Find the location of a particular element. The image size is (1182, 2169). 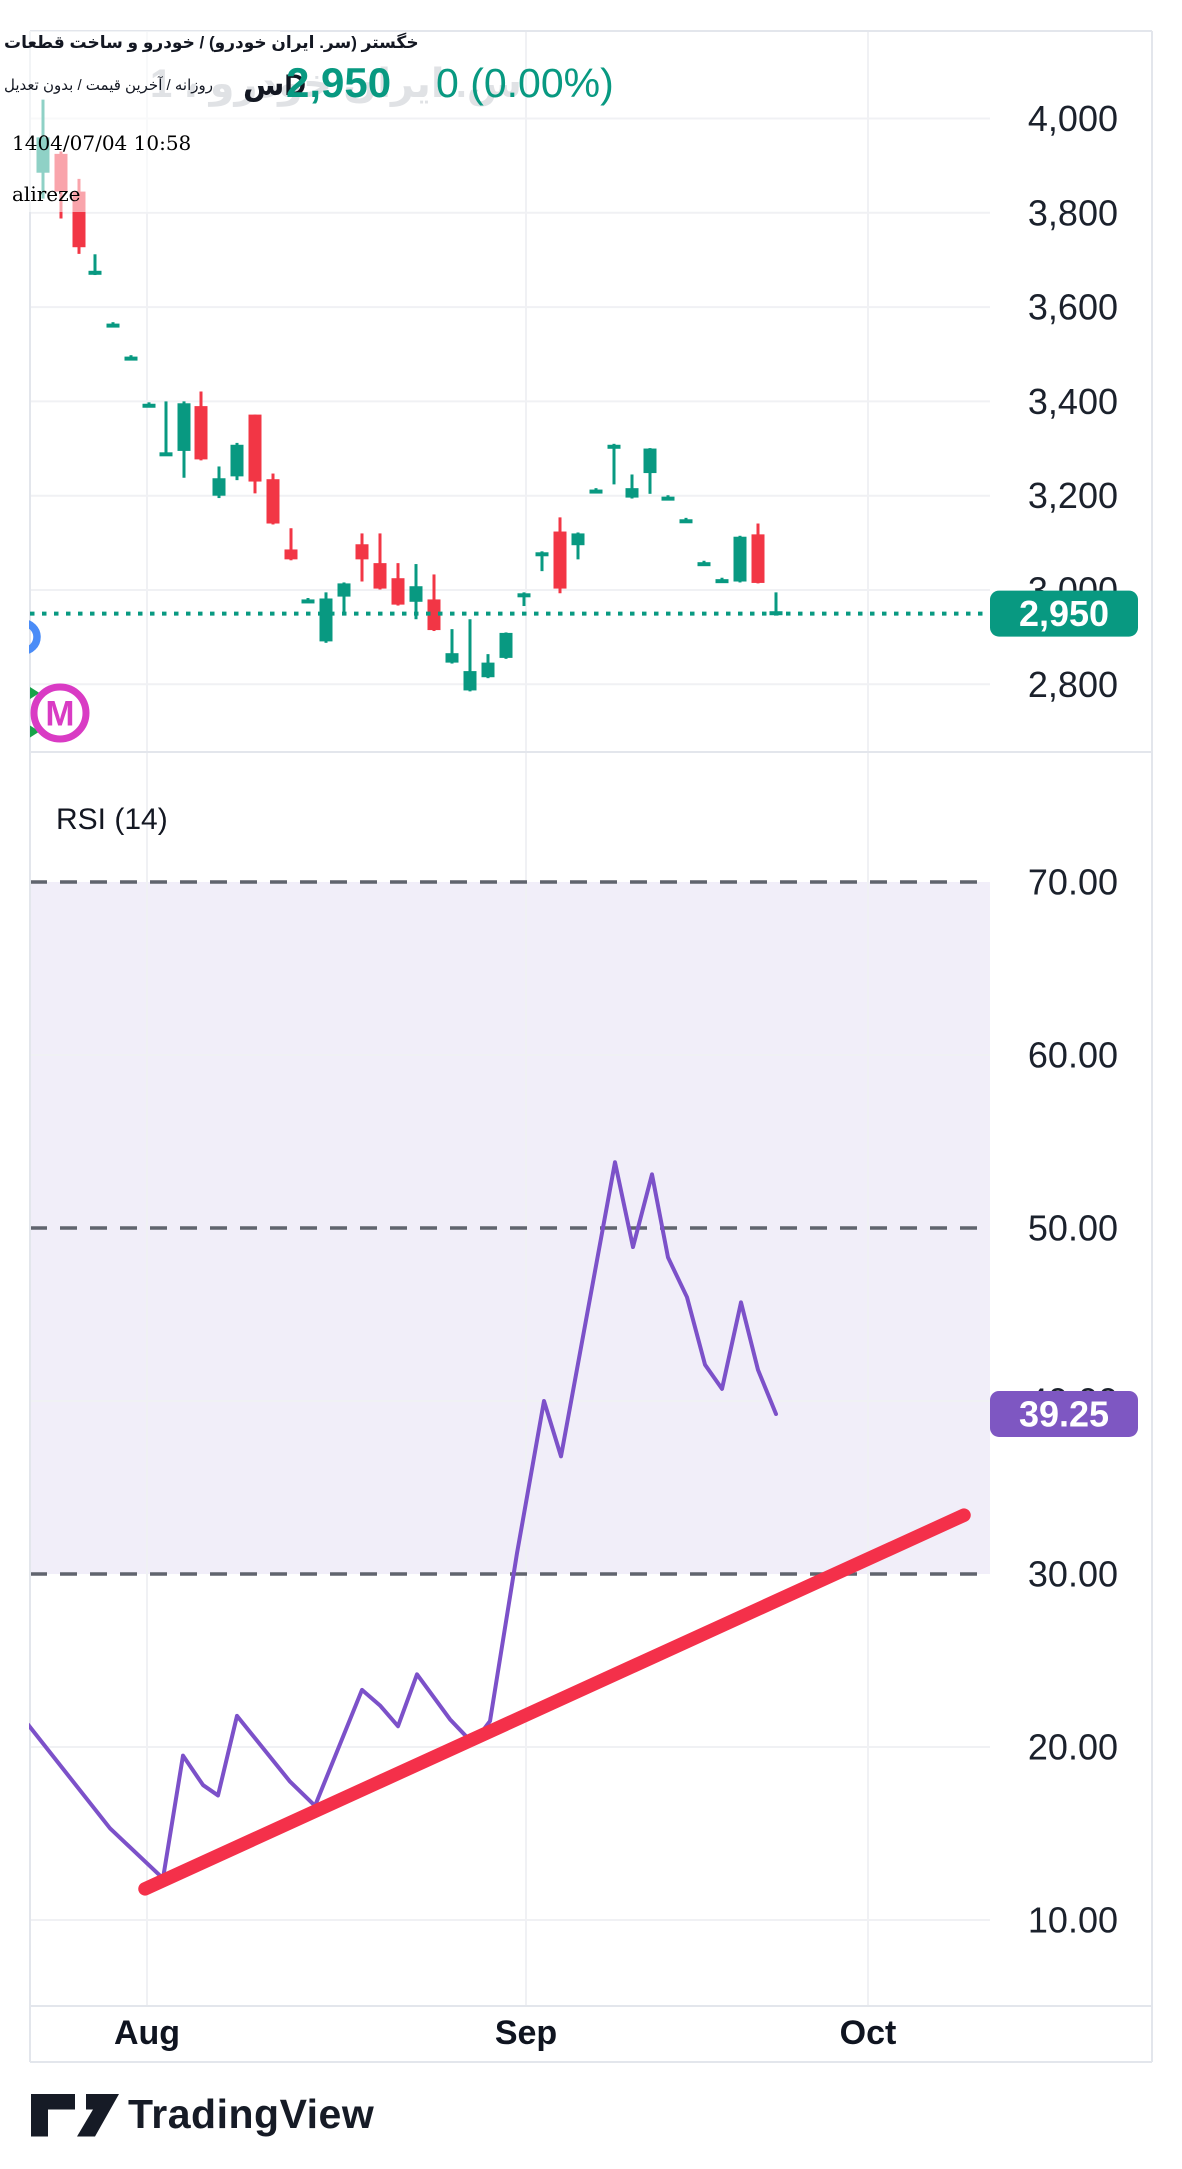

tradingview-logo: TradingView is located at coordinates (202, 2114).